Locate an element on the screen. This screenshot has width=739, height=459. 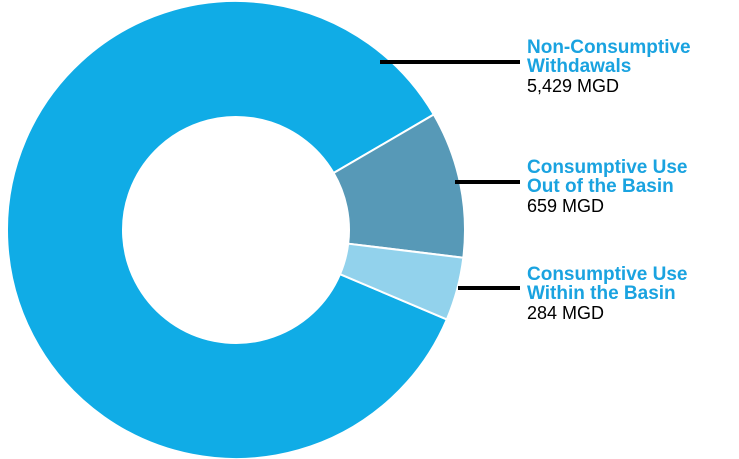
value-label: 659 MGD is located at coordinates (566, 206).